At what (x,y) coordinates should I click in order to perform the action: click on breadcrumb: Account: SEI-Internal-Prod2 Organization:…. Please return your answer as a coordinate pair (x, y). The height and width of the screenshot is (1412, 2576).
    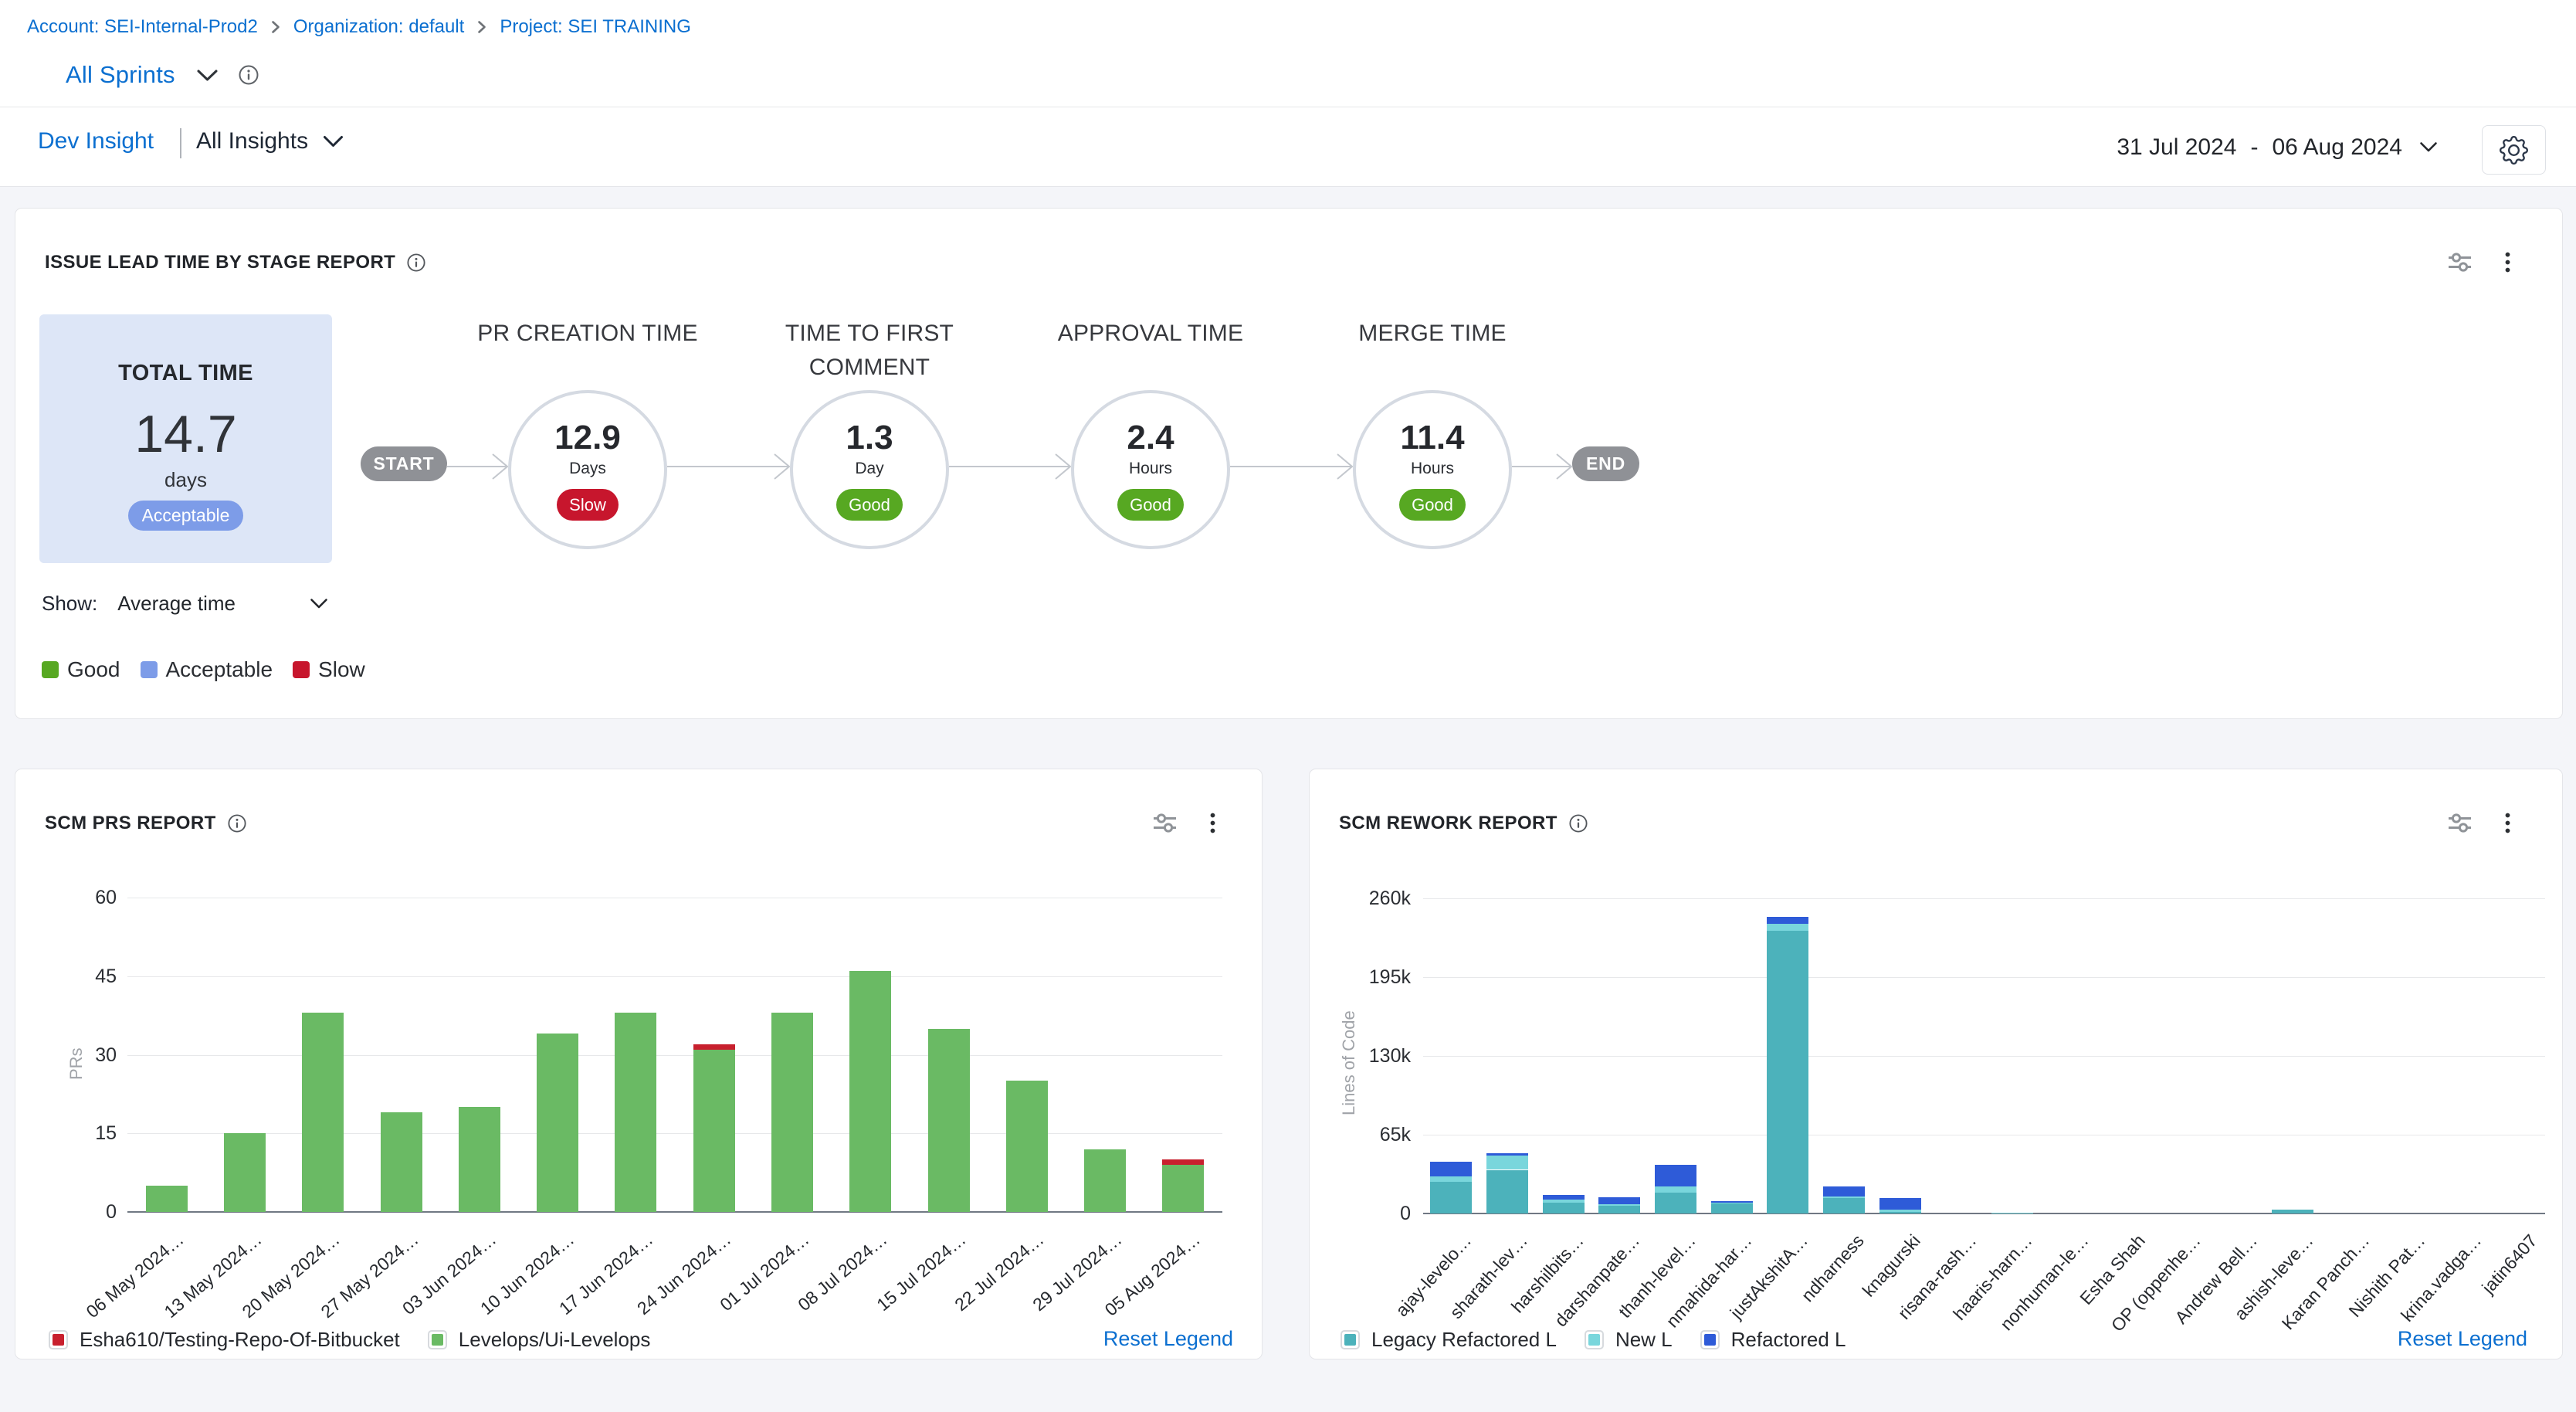
    Looking at the image, I should click on (359, 27).